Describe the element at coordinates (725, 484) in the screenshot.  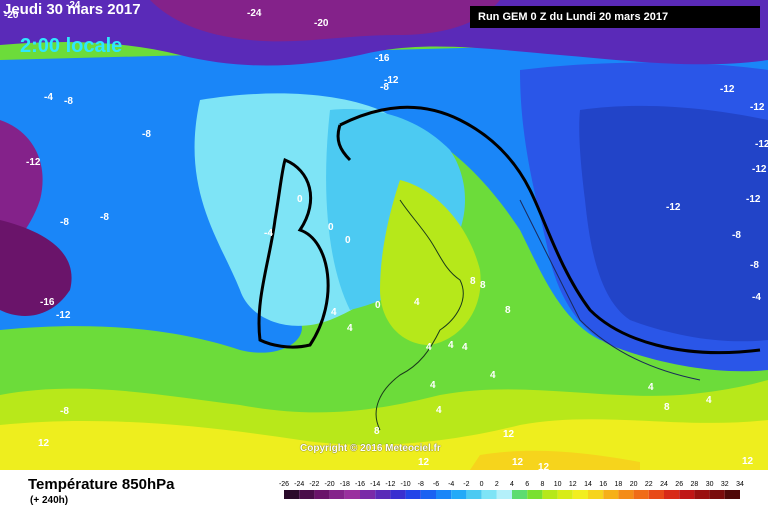
I see `scale-tick-label: 32` at that location.